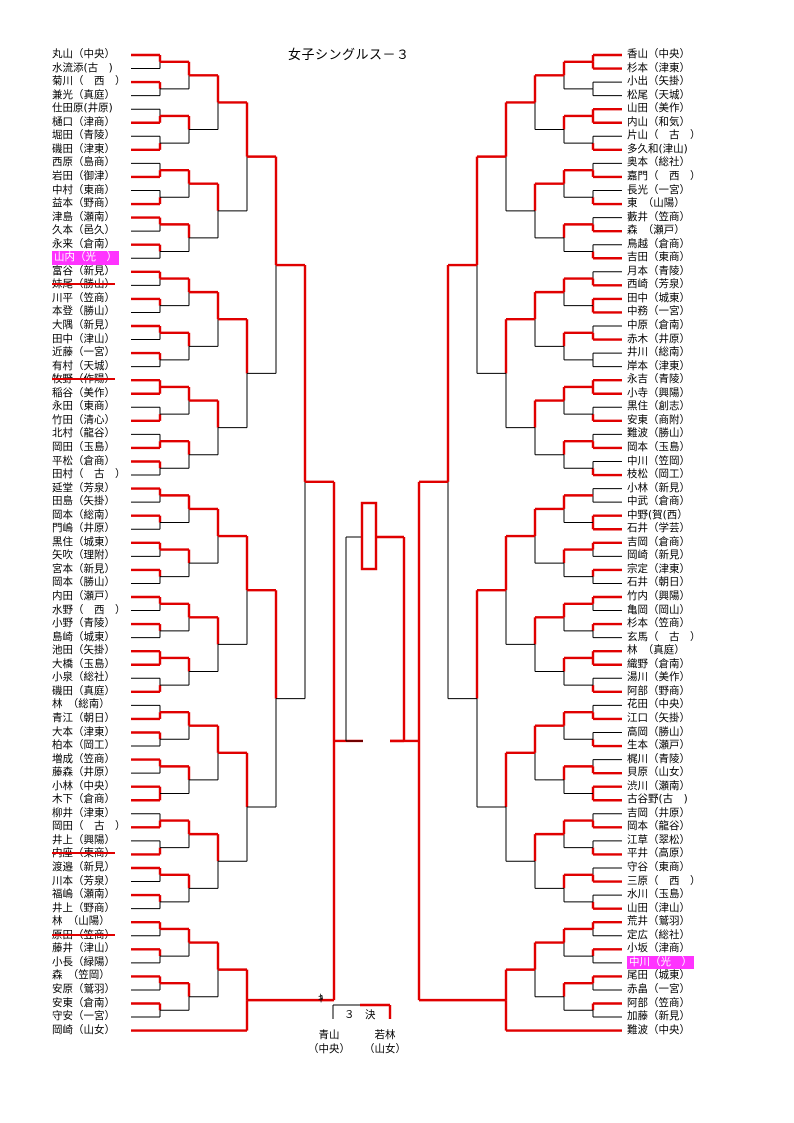 This screenshot has width=794, height=1123. What do you see at coordinates (83, 690) in the screenshot?
I see `left-entry-47: 磯田（真庭）` at bounding box center [83, 690].